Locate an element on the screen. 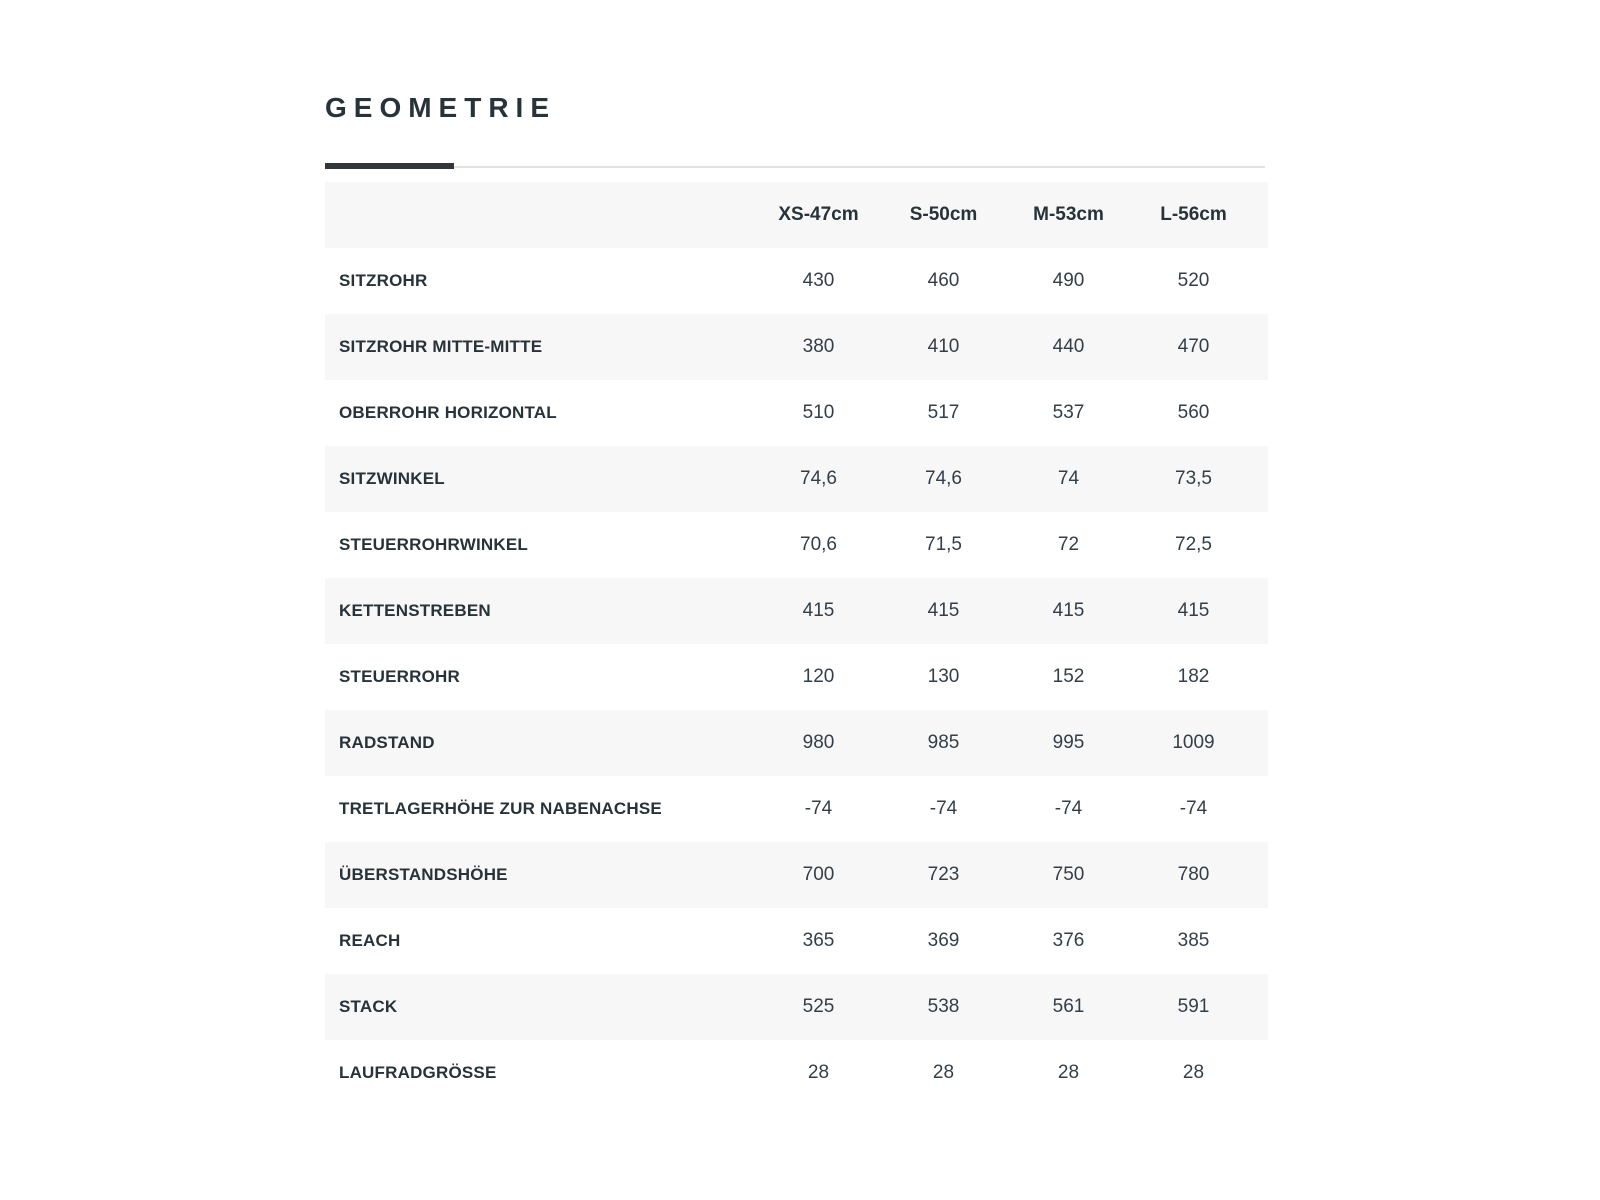 This screenshot has height=1200, width=1600. row-label: RADSTAND is located at coordinates (387, 742).